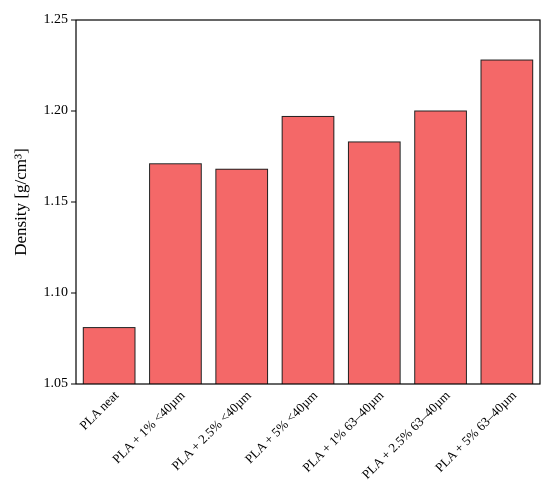 The height and width of the screenshot is (487, 550). Describe the element at coordinates (20, 202) in the screenshot. I see `y-axis-title: Density [g/cm³]` at that location.